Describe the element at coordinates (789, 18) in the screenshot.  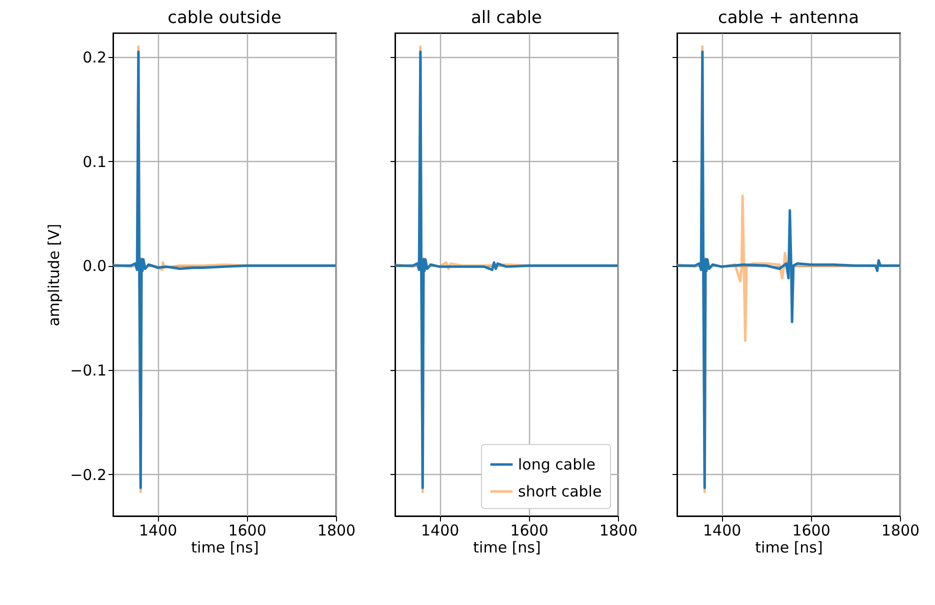
I see `chart-title: cable + antenna` at that location.